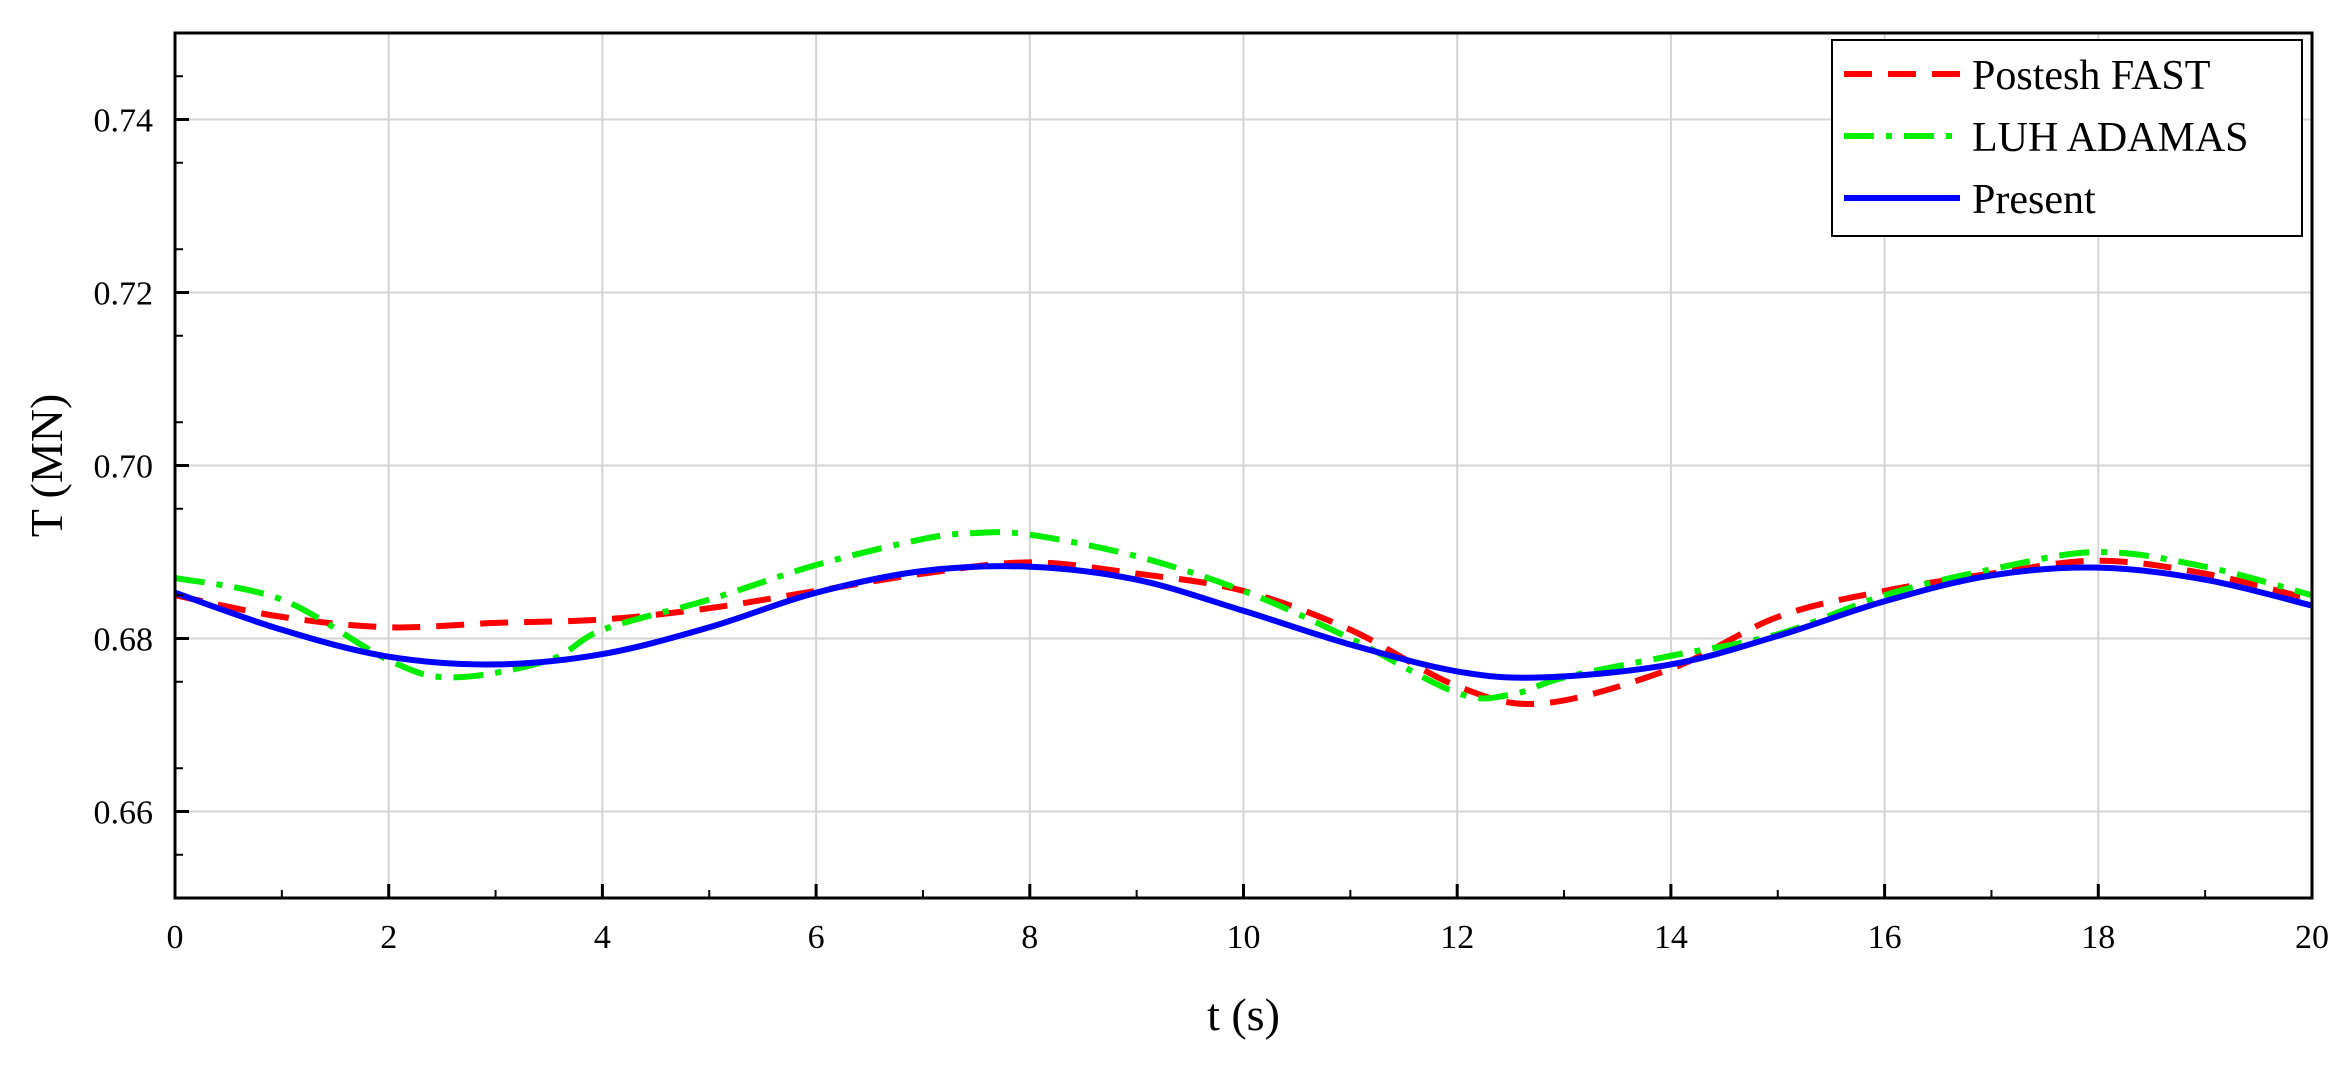  I want to click on x-axis-title: t (s), so click(1243, 1014).